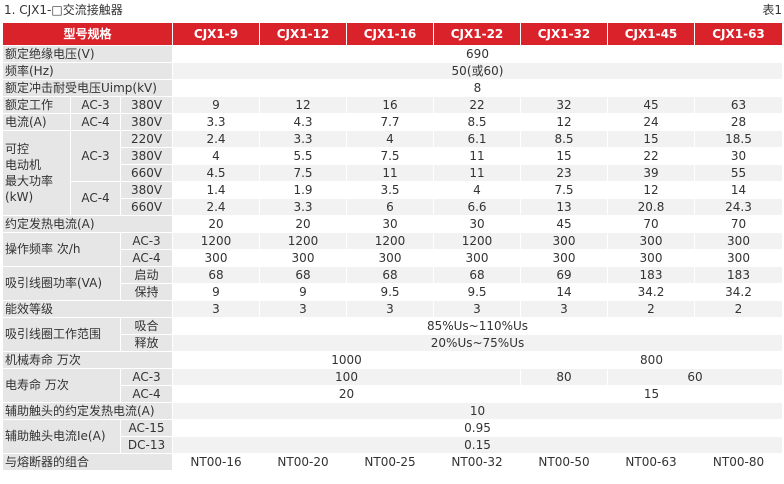  I want to click on cell-value: 0.95, so click(477, 428).